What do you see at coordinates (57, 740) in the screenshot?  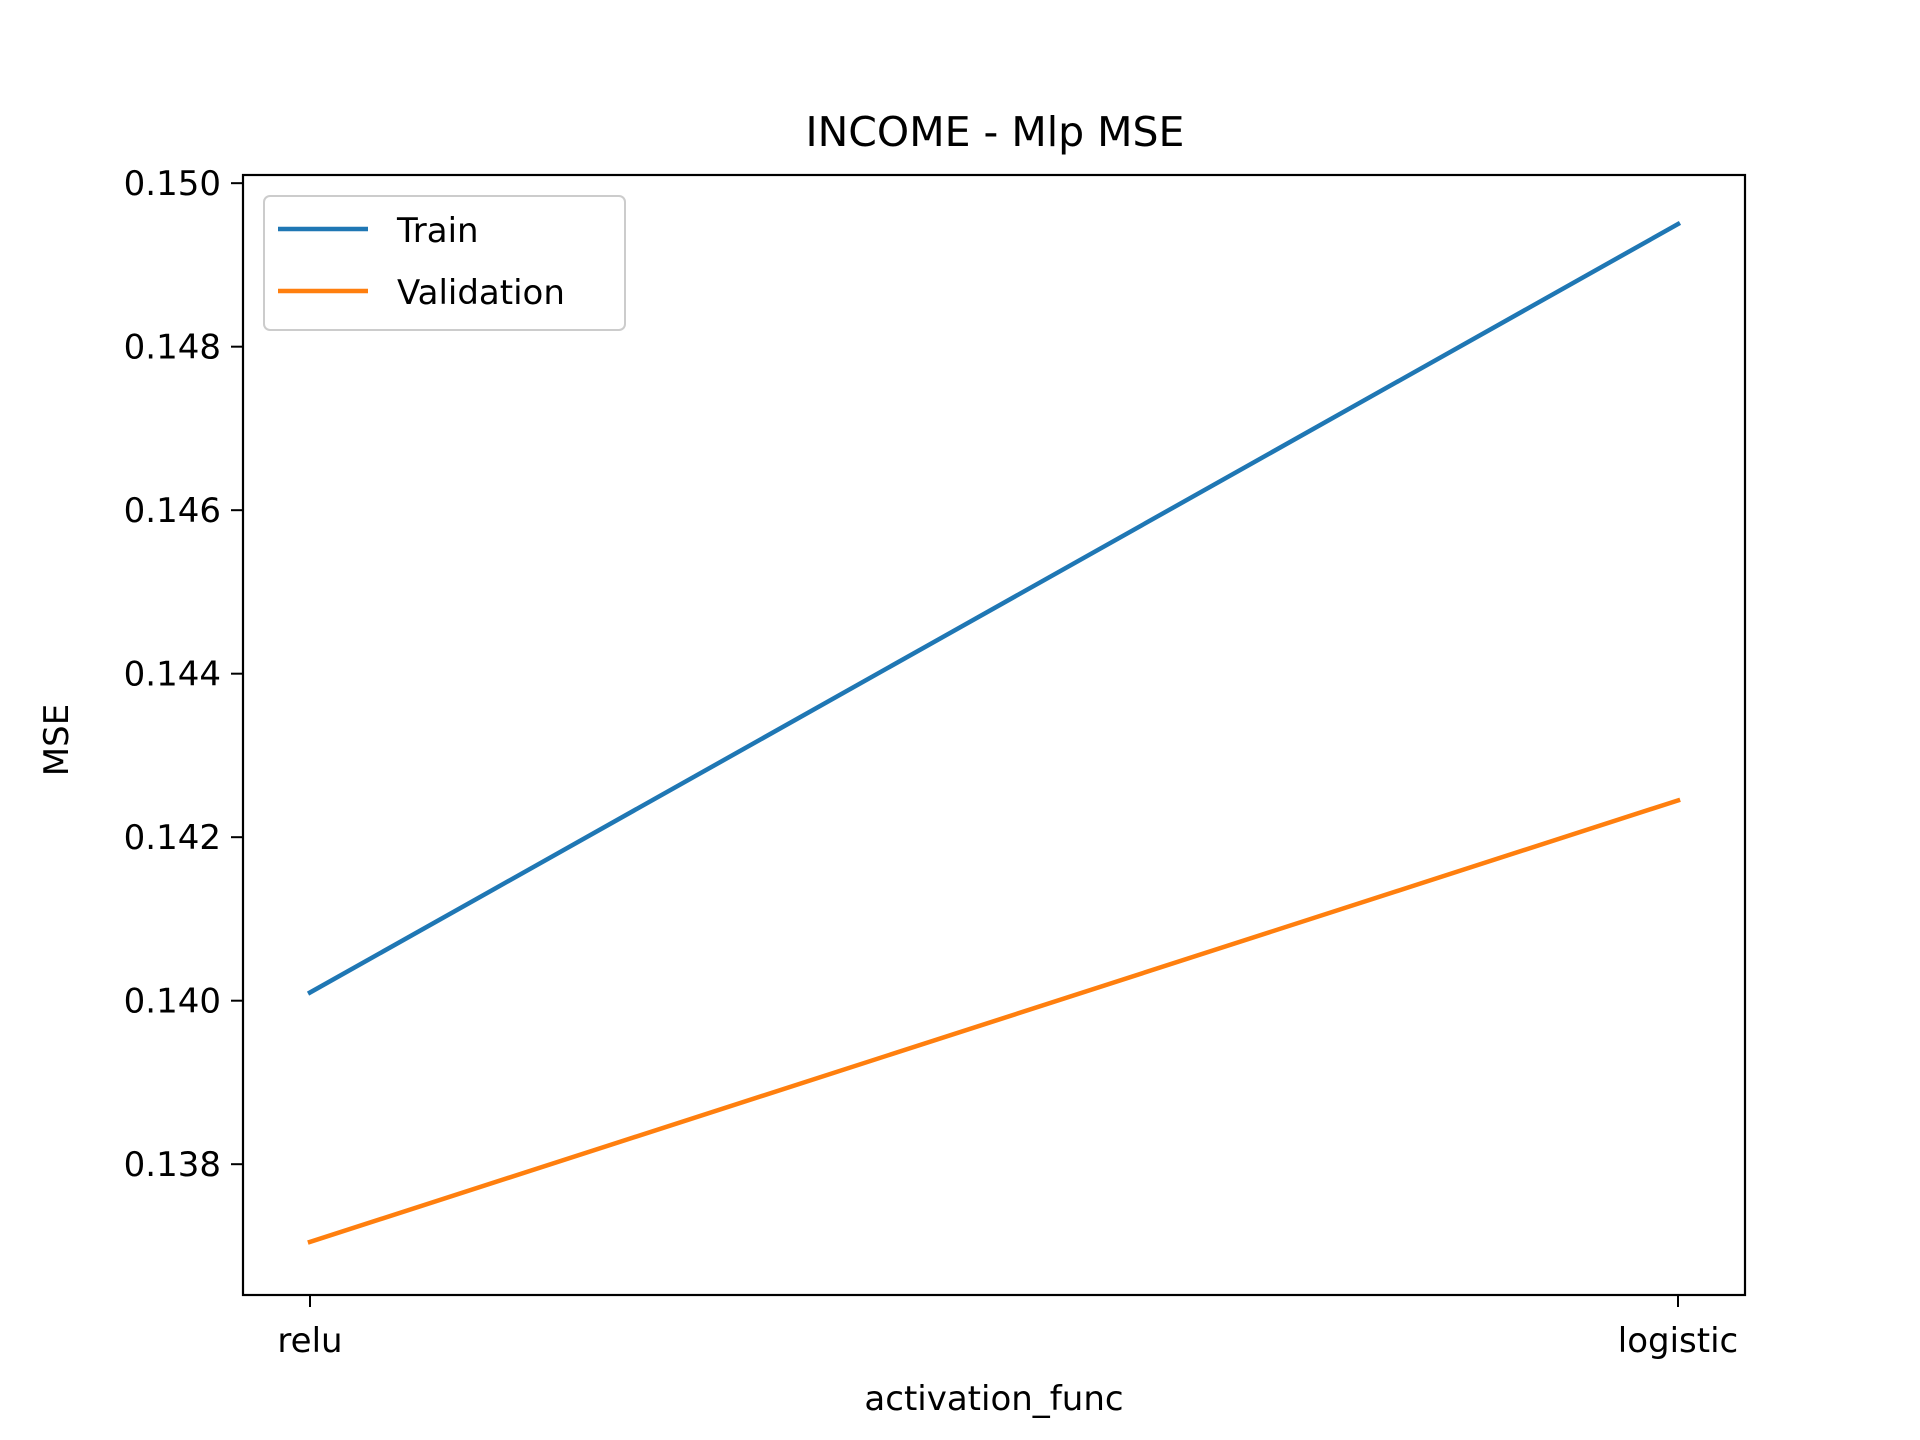 I see `y-axis-label: MSE` at bounding box center [57, 740].